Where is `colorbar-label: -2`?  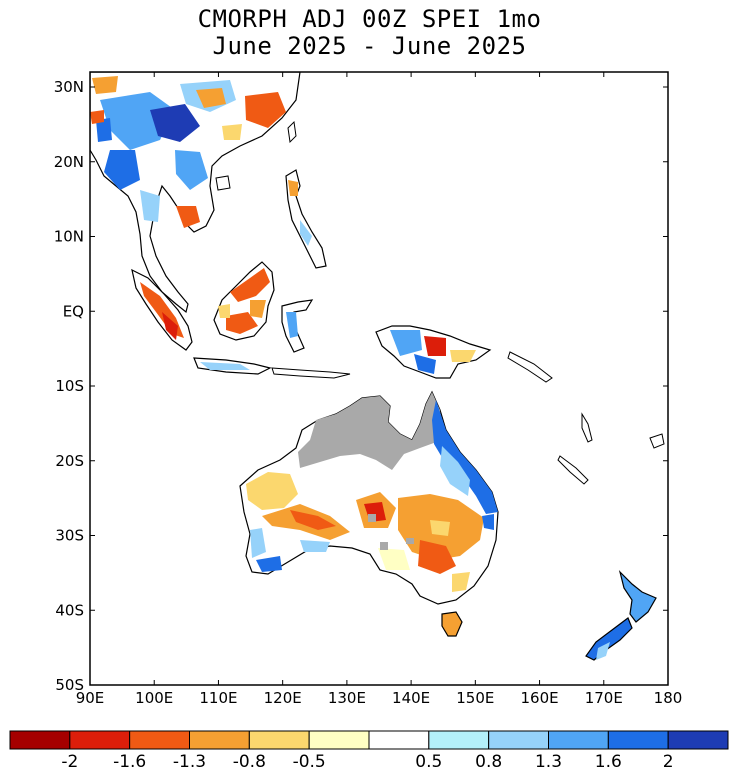 colorbar-label: -2 is located at coordinates (69, 762).